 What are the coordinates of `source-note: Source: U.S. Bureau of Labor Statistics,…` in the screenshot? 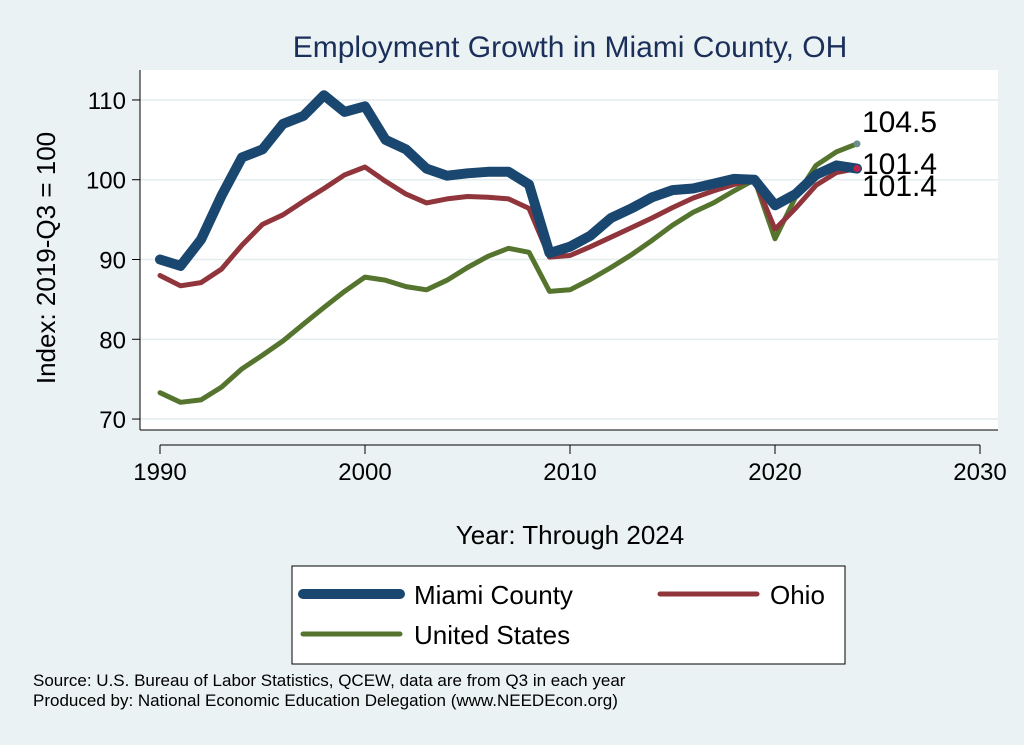 It's located at (329, 680).